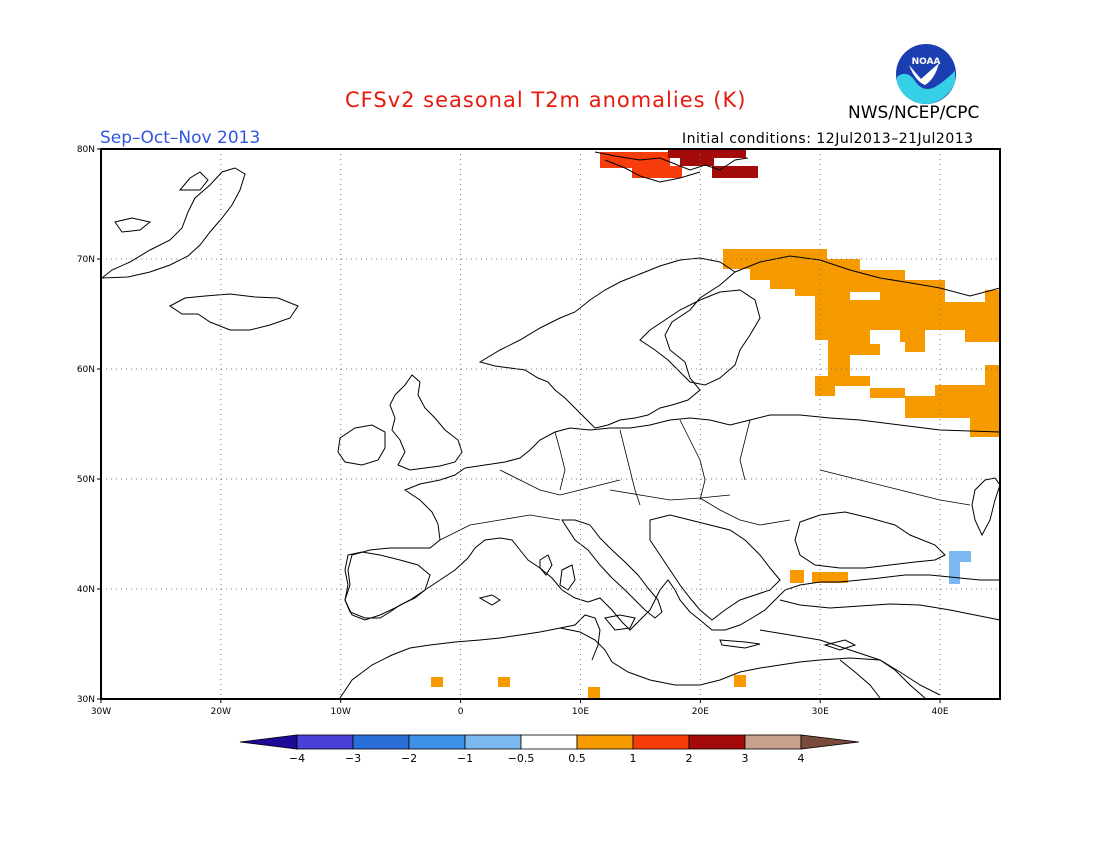 This screenshot has height=850, width=1100. Describe the element at coordinates (86, 260) in the screenshot. I see `lat-tick-label: 70N` at that location.